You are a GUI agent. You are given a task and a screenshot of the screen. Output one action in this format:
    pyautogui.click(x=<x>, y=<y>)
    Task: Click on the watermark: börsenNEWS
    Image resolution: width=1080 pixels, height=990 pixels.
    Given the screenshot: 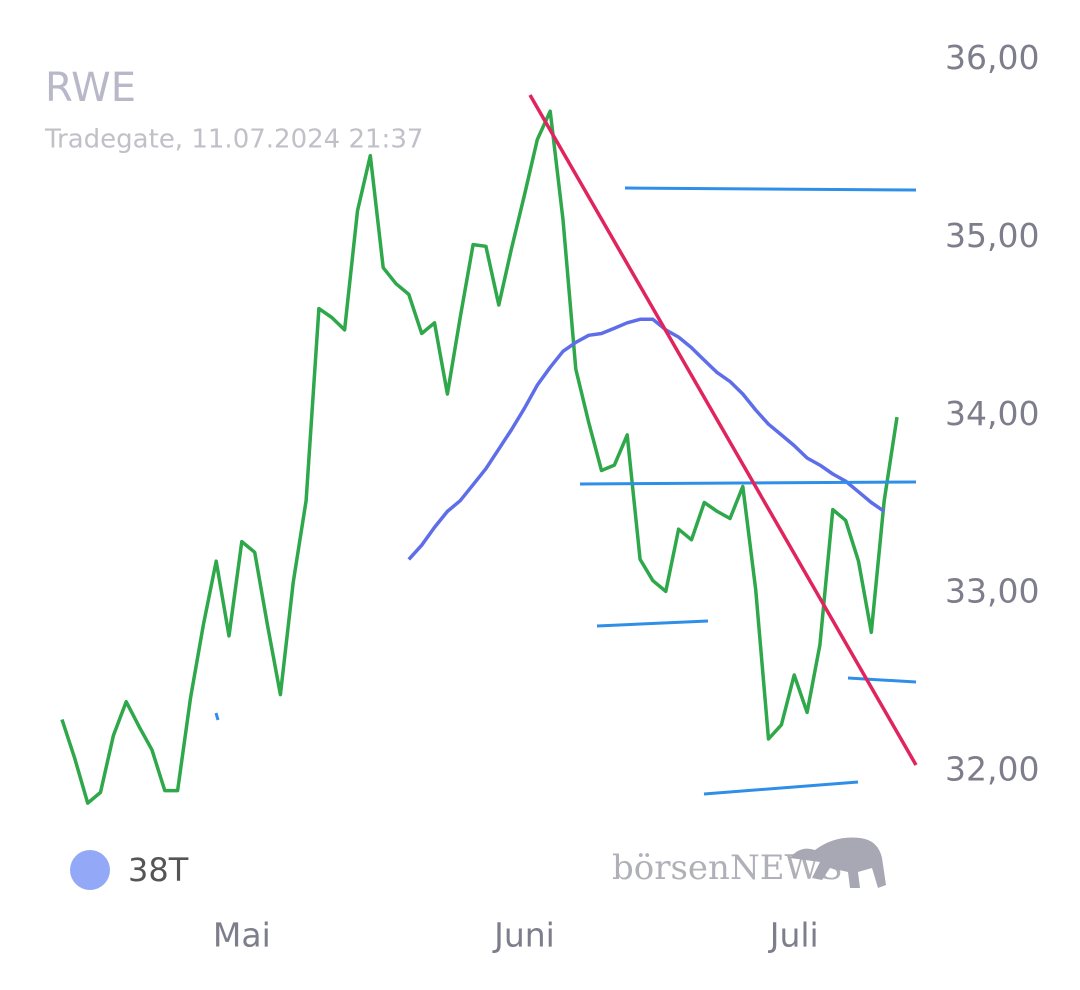 What is the action you would take?
    pyautogui.click(x=749, y=862)
    